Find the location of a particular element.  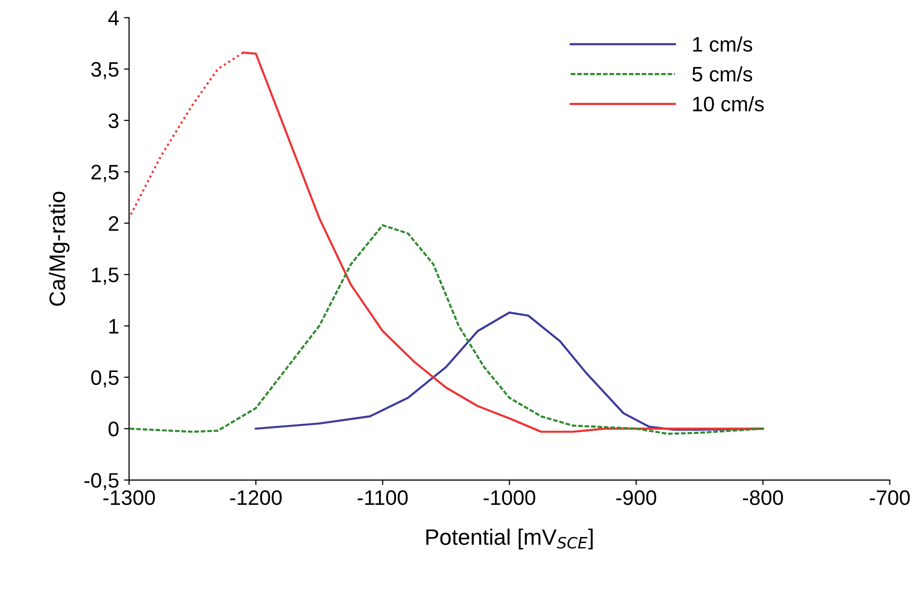

y-tick-label: 0 is located at coordinates (113, 429).